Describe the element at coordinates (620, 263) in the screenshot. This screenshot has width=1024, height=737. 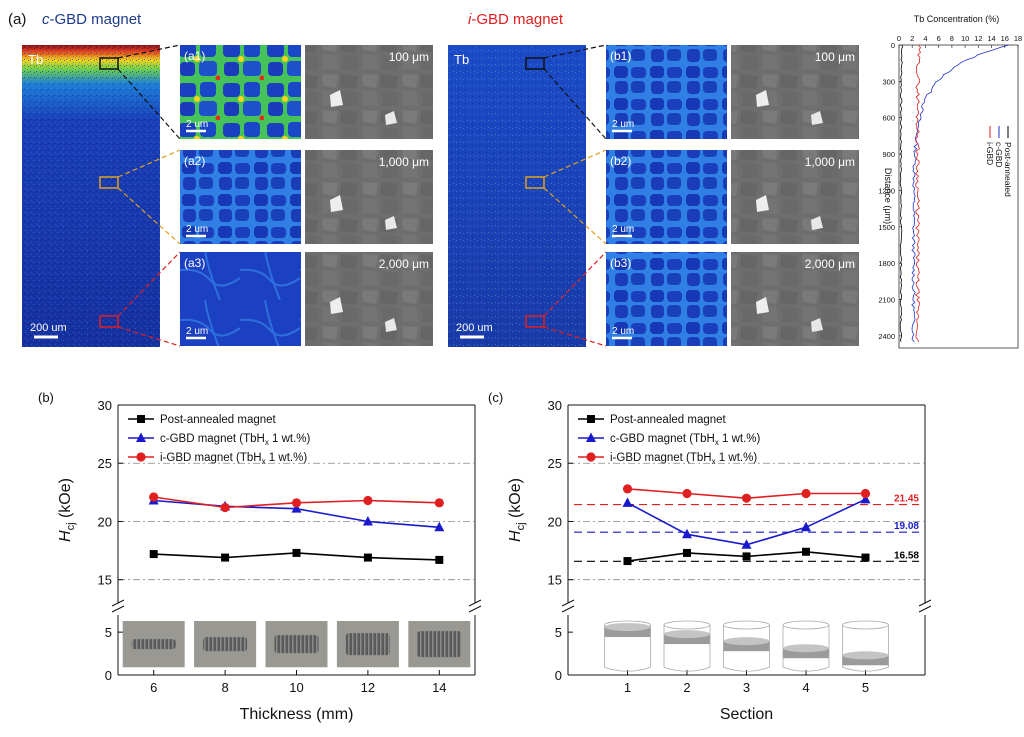
I see `i-map-label-3: (b3)` at that location.